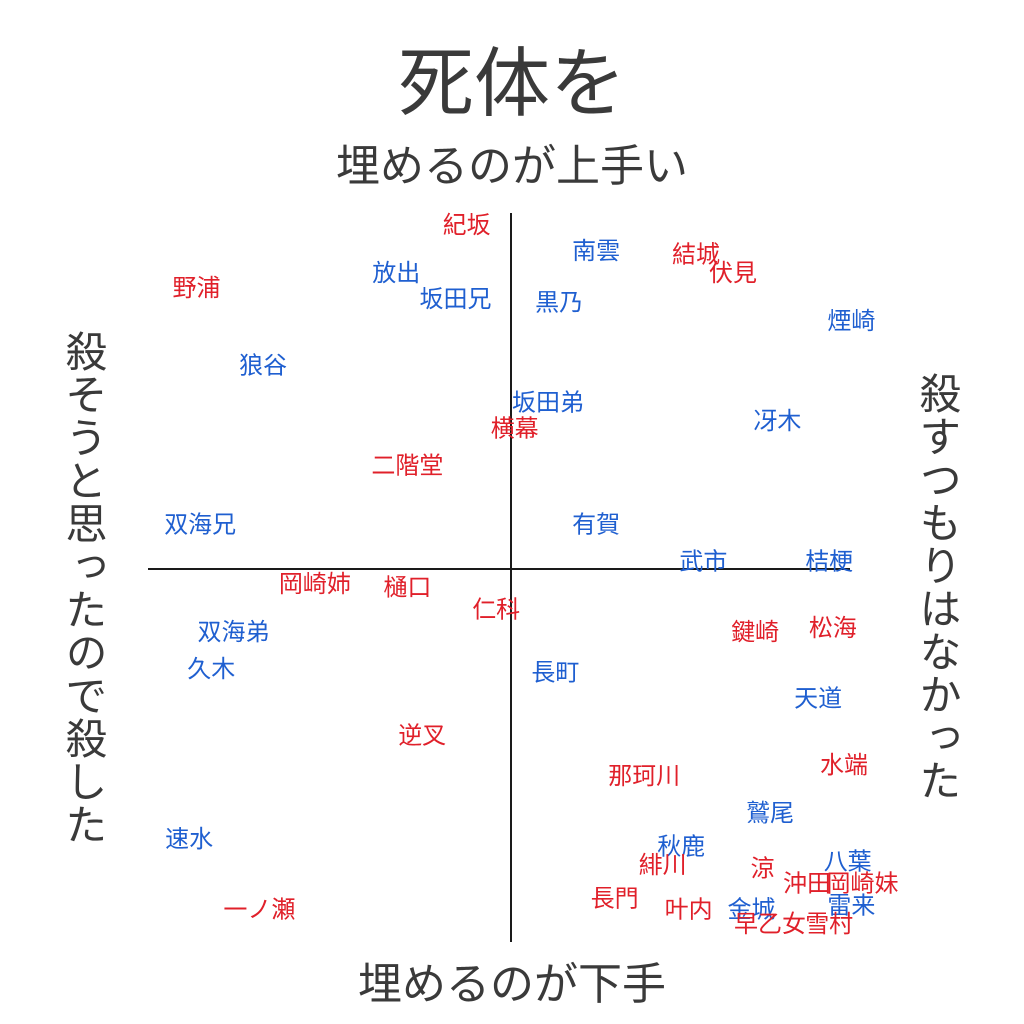 The height and width of the screenshot is (1024, 1024). Describe the element at coordinates (829, 562) in the screenshot. I see `point-label: 桔梗` at that location.